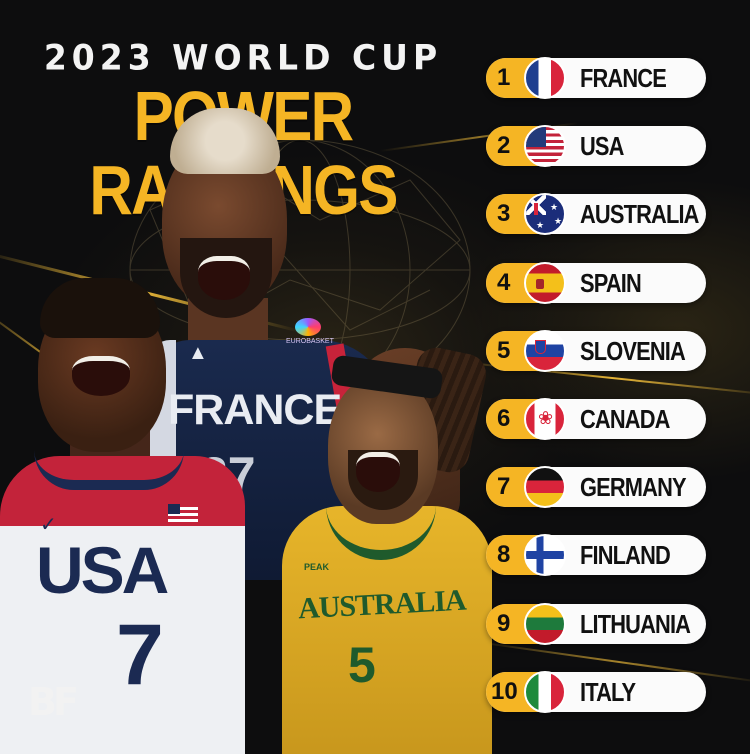 This screenshot has height=754, width=750. Describe the element at coordinates (639, 214) in the screenshot. I see `country-name: AUSTRALIA` at that location.